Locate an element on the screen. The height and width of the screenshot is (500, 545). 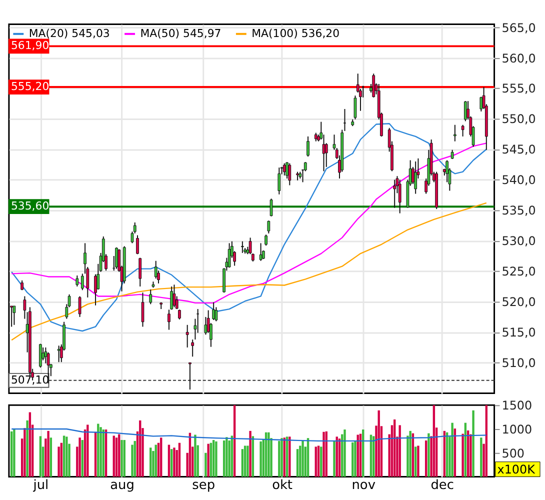
y-tick-label: 550,0 is located at coordinates (519, 119).